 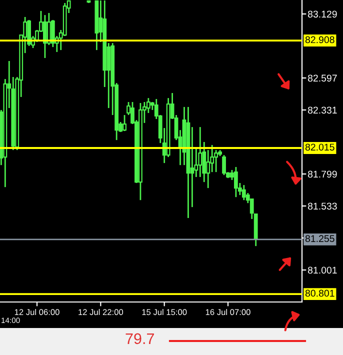 I want to click on y-tick-label: 82.597, so click(x=322, y=78).